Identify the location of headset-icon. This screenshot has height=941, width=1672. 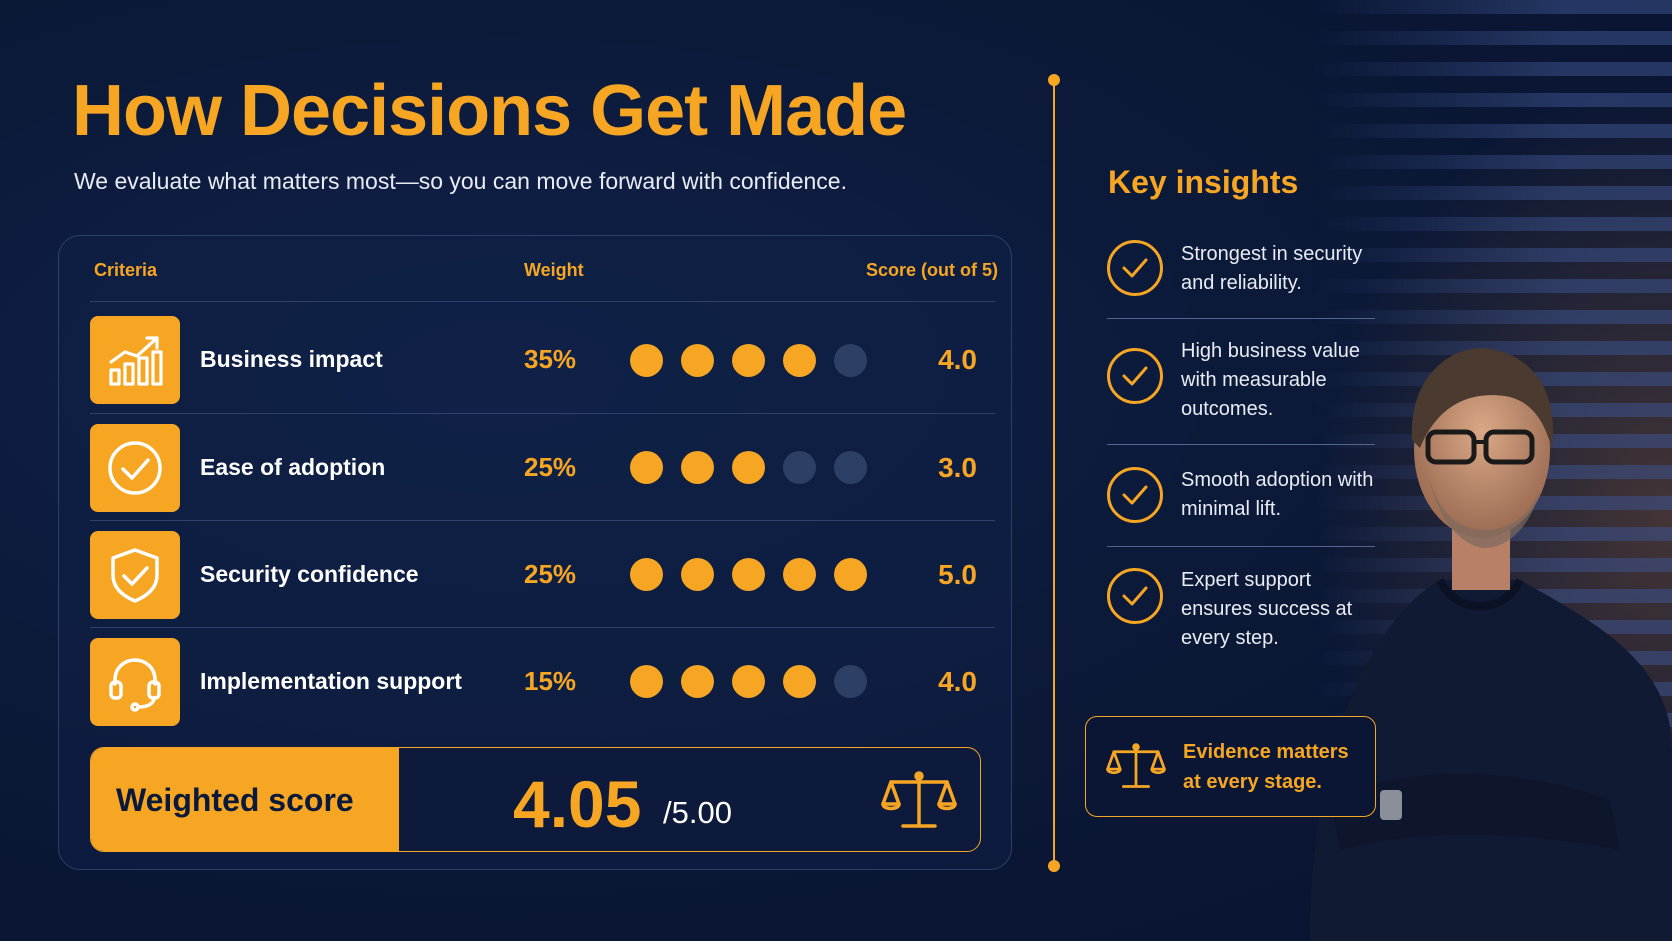
(135, 682).